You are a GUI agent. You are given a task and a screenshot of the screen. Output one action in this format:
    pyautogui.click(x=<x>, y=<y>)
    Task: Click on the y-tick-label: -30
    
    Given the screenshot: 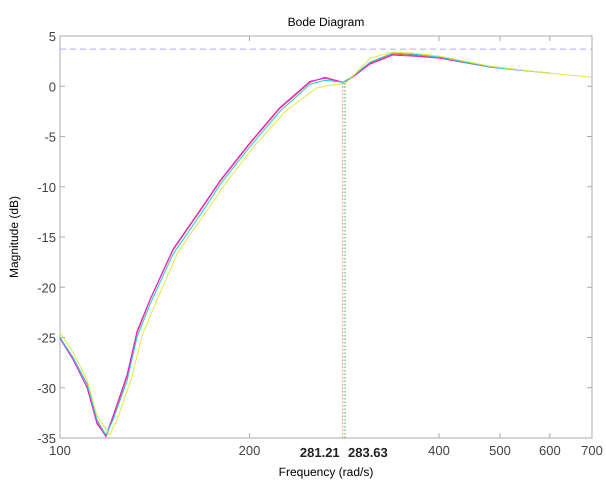 What is the action you would take?
    pyautogui.click(x=46, y=388)
    